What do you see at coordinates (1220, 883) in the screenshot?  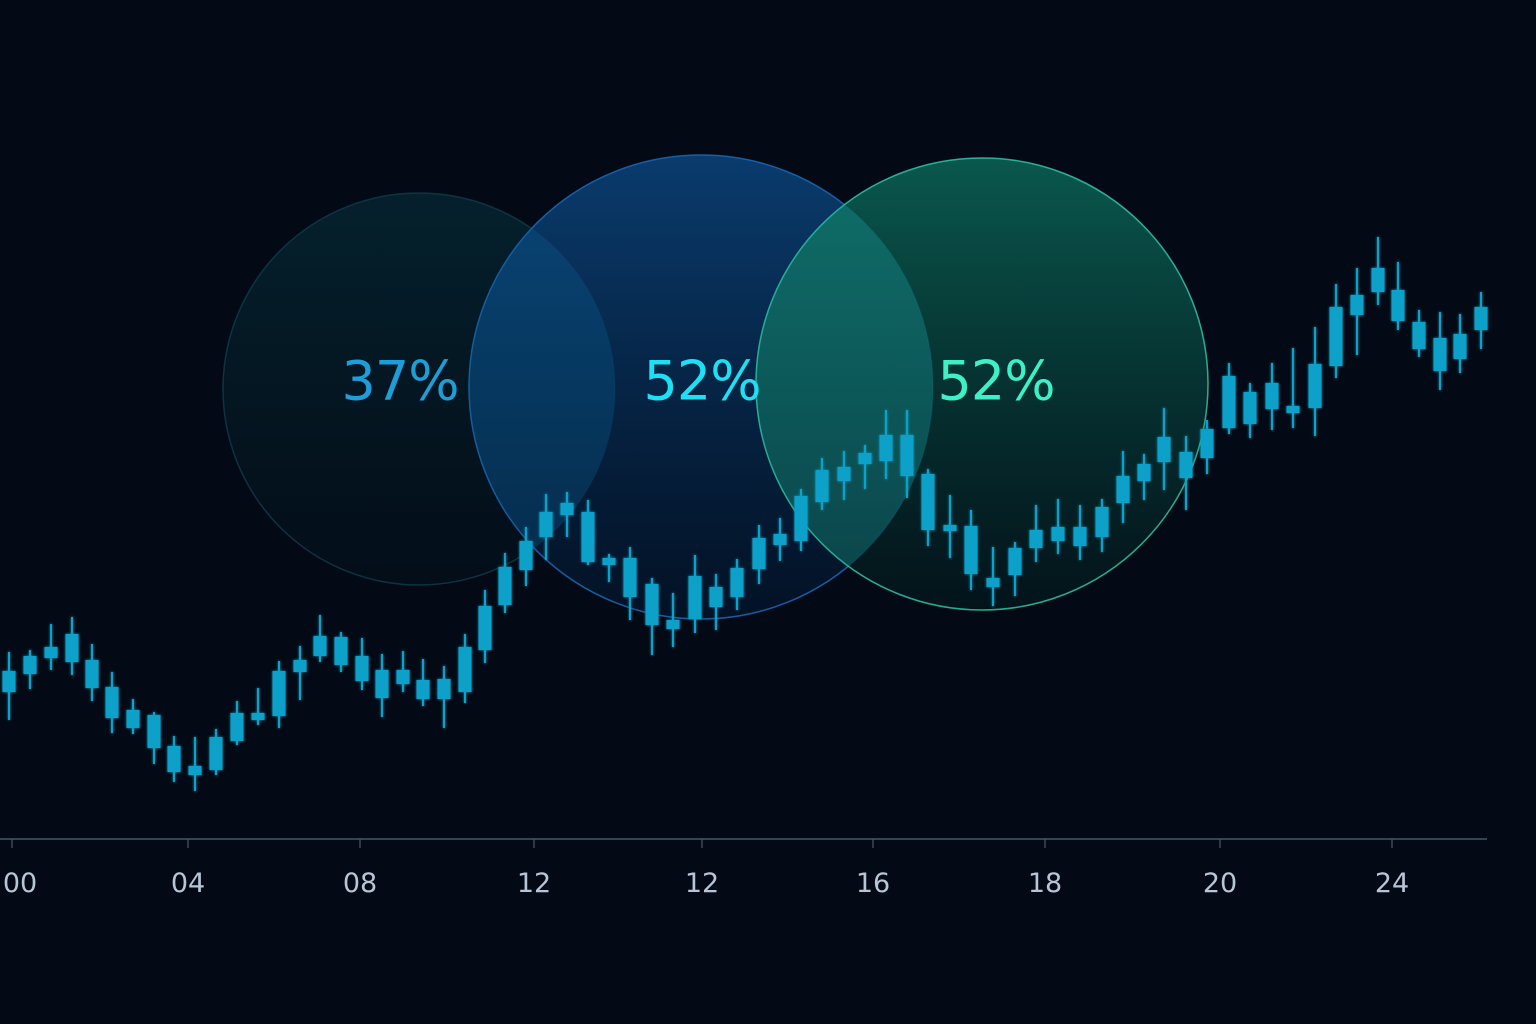 I see `x-tick-label: 20` at bounding box center [1220, 883].